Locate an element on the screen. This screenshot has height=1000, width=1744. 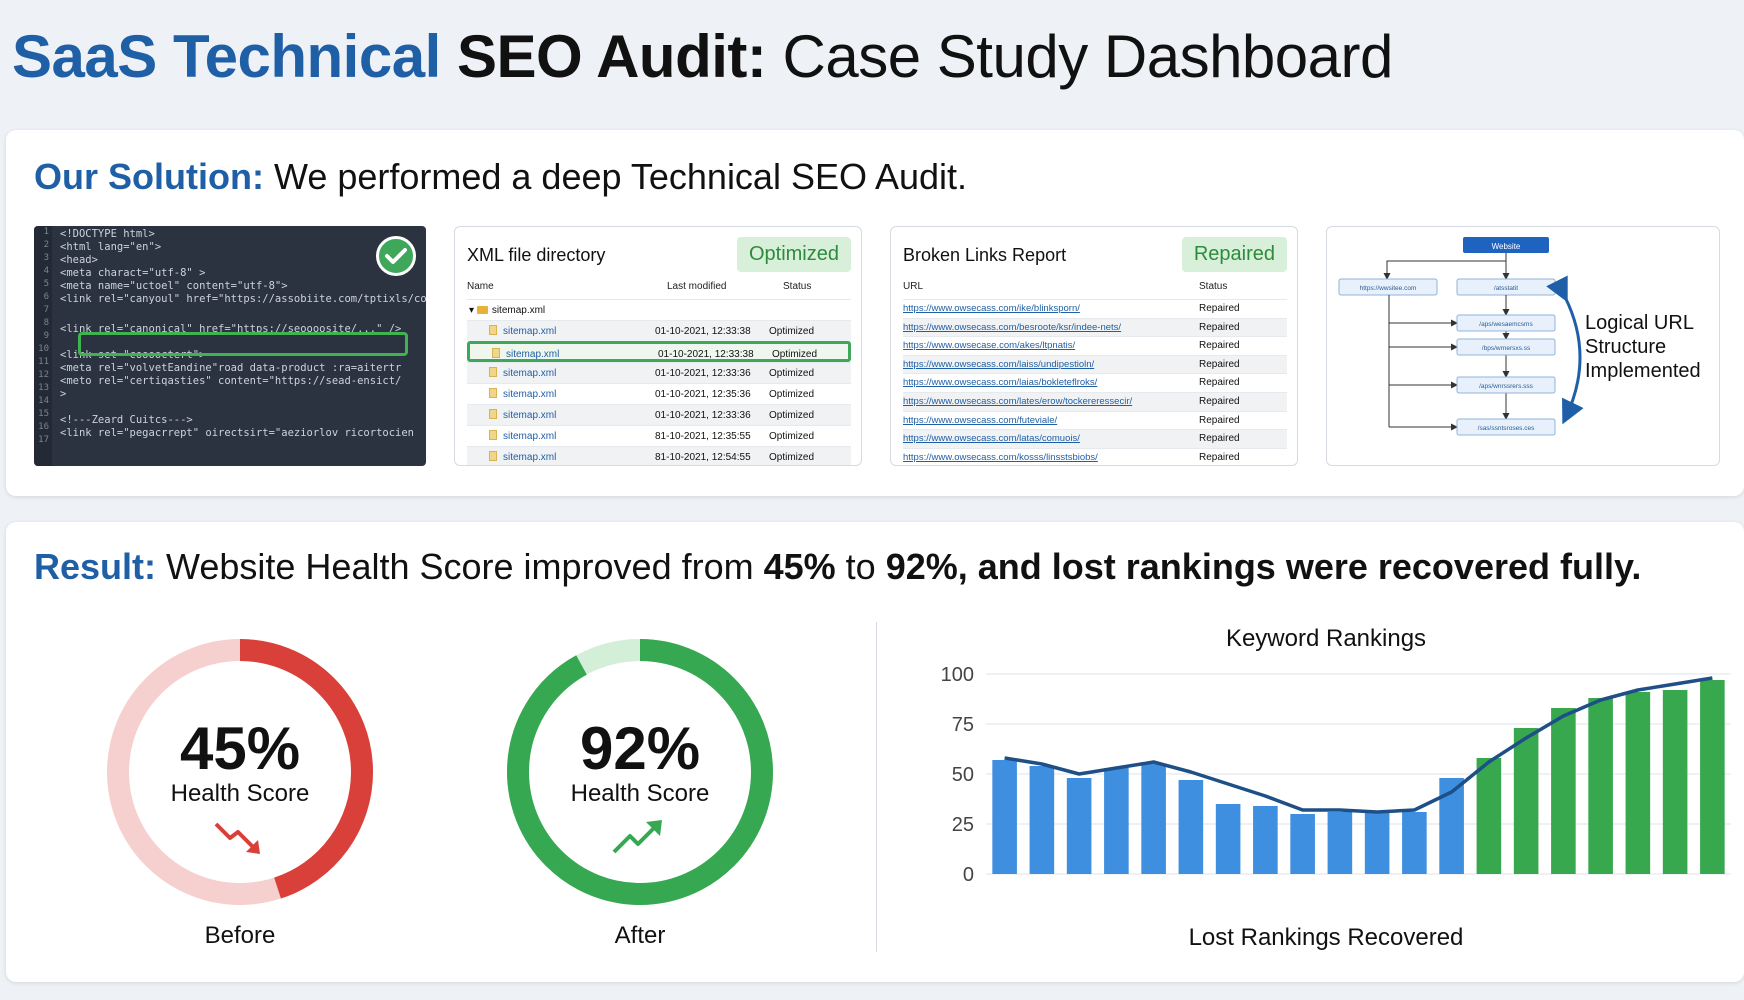
folder-icon is located at coordinates (482, 310).